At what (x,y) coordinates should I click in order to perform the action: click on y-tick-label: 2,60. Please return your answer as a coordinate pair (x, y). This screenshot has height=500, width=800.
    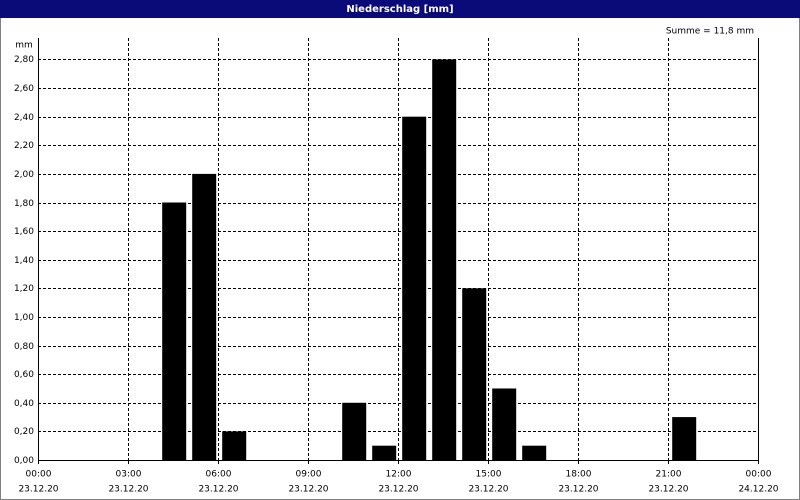
    Looking at the image, I should click on (24, 89).